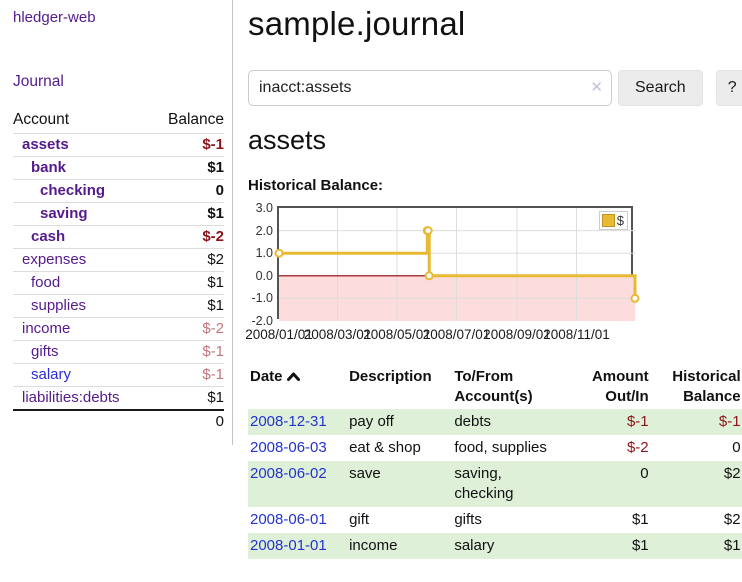 This screenshot has width=742, height=582. I want to click on account-link: food, so click(46, 282).